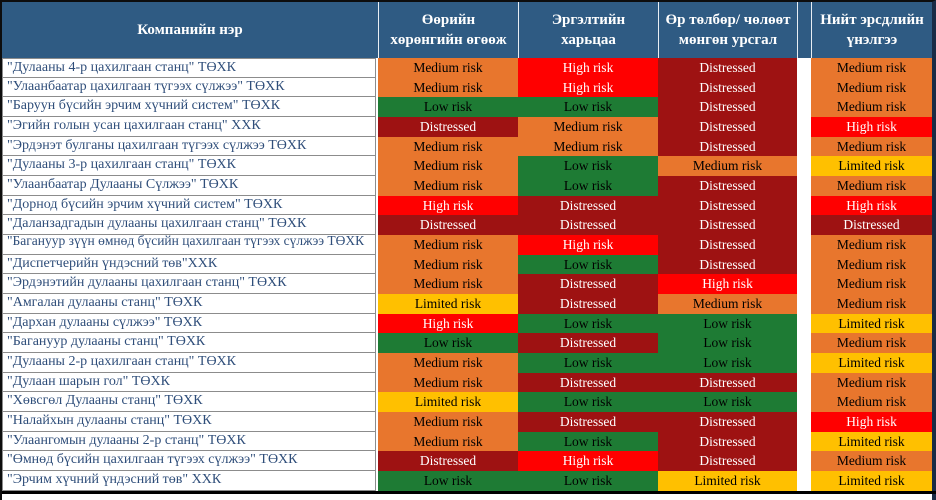 Image resolution: width=936 pixels, height=500 pixels. I want to click on column-header-current-ratio: Эргэлтийн харьцаа, so click(588, 30).